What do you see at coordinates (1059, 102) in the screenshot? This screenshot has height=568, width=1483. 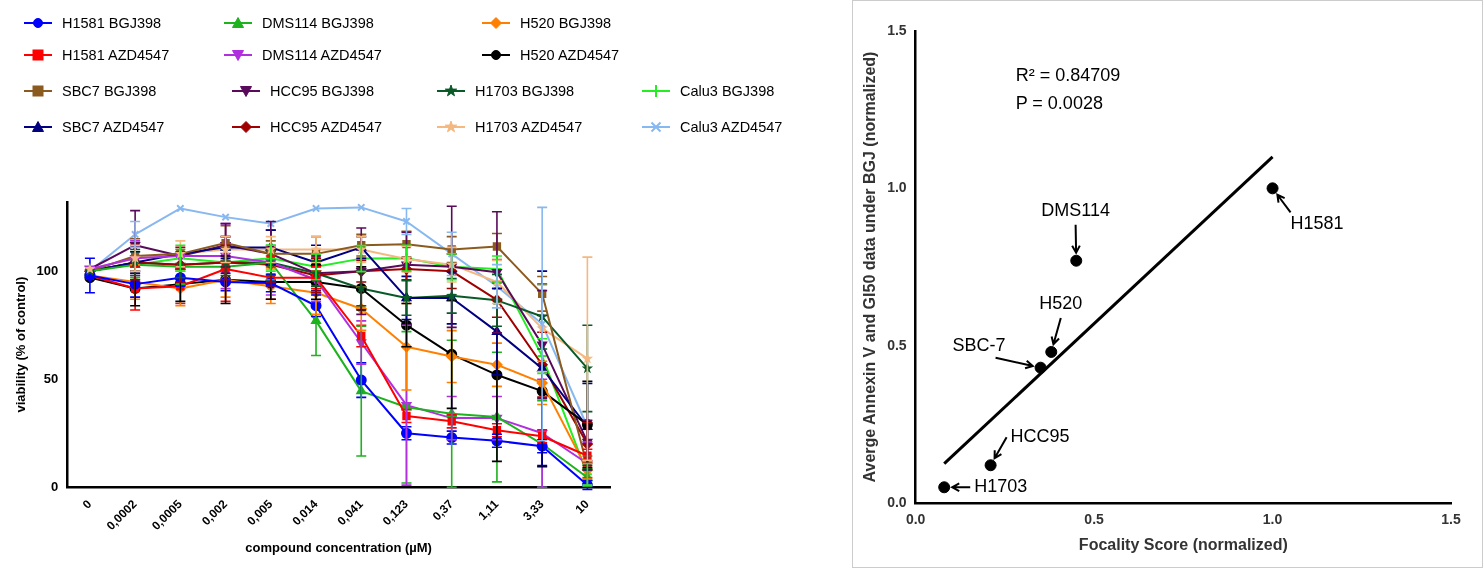 I see `annotation: P = 0.0028` at bounding box center [1059, 102].